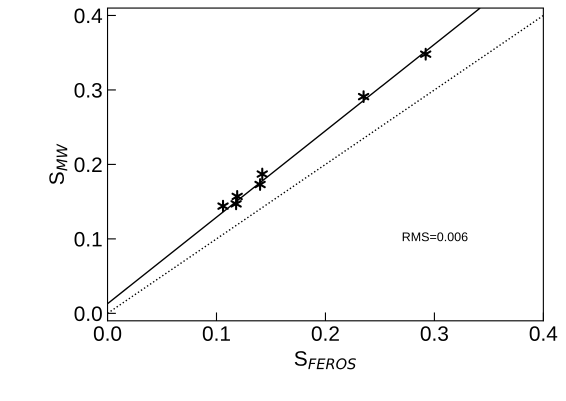 The height and width of the screenshot is (401, 566). What do you see at coordinates (88, 239) in the screenshot?
I see `y-tick-label: 0.1` at bounding box center [88, 239].